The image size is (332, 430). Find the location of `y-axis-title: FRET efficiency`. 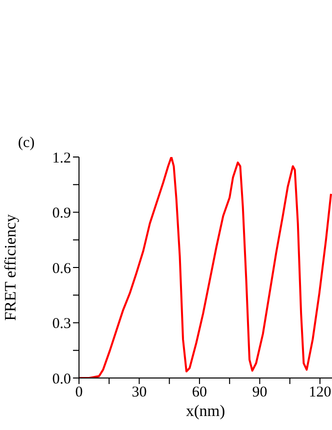

y-axis-title: FRET efficiency is located at coordinates (11, 267).